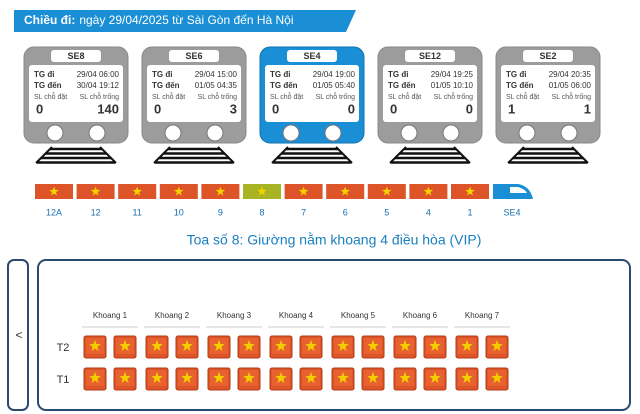 This screenshot has width=640, height=414. What do you see at coordinates (452, 85) in the screenshot?
I see `info-value: 01/05 10:10` at bounding box center [452, 85].